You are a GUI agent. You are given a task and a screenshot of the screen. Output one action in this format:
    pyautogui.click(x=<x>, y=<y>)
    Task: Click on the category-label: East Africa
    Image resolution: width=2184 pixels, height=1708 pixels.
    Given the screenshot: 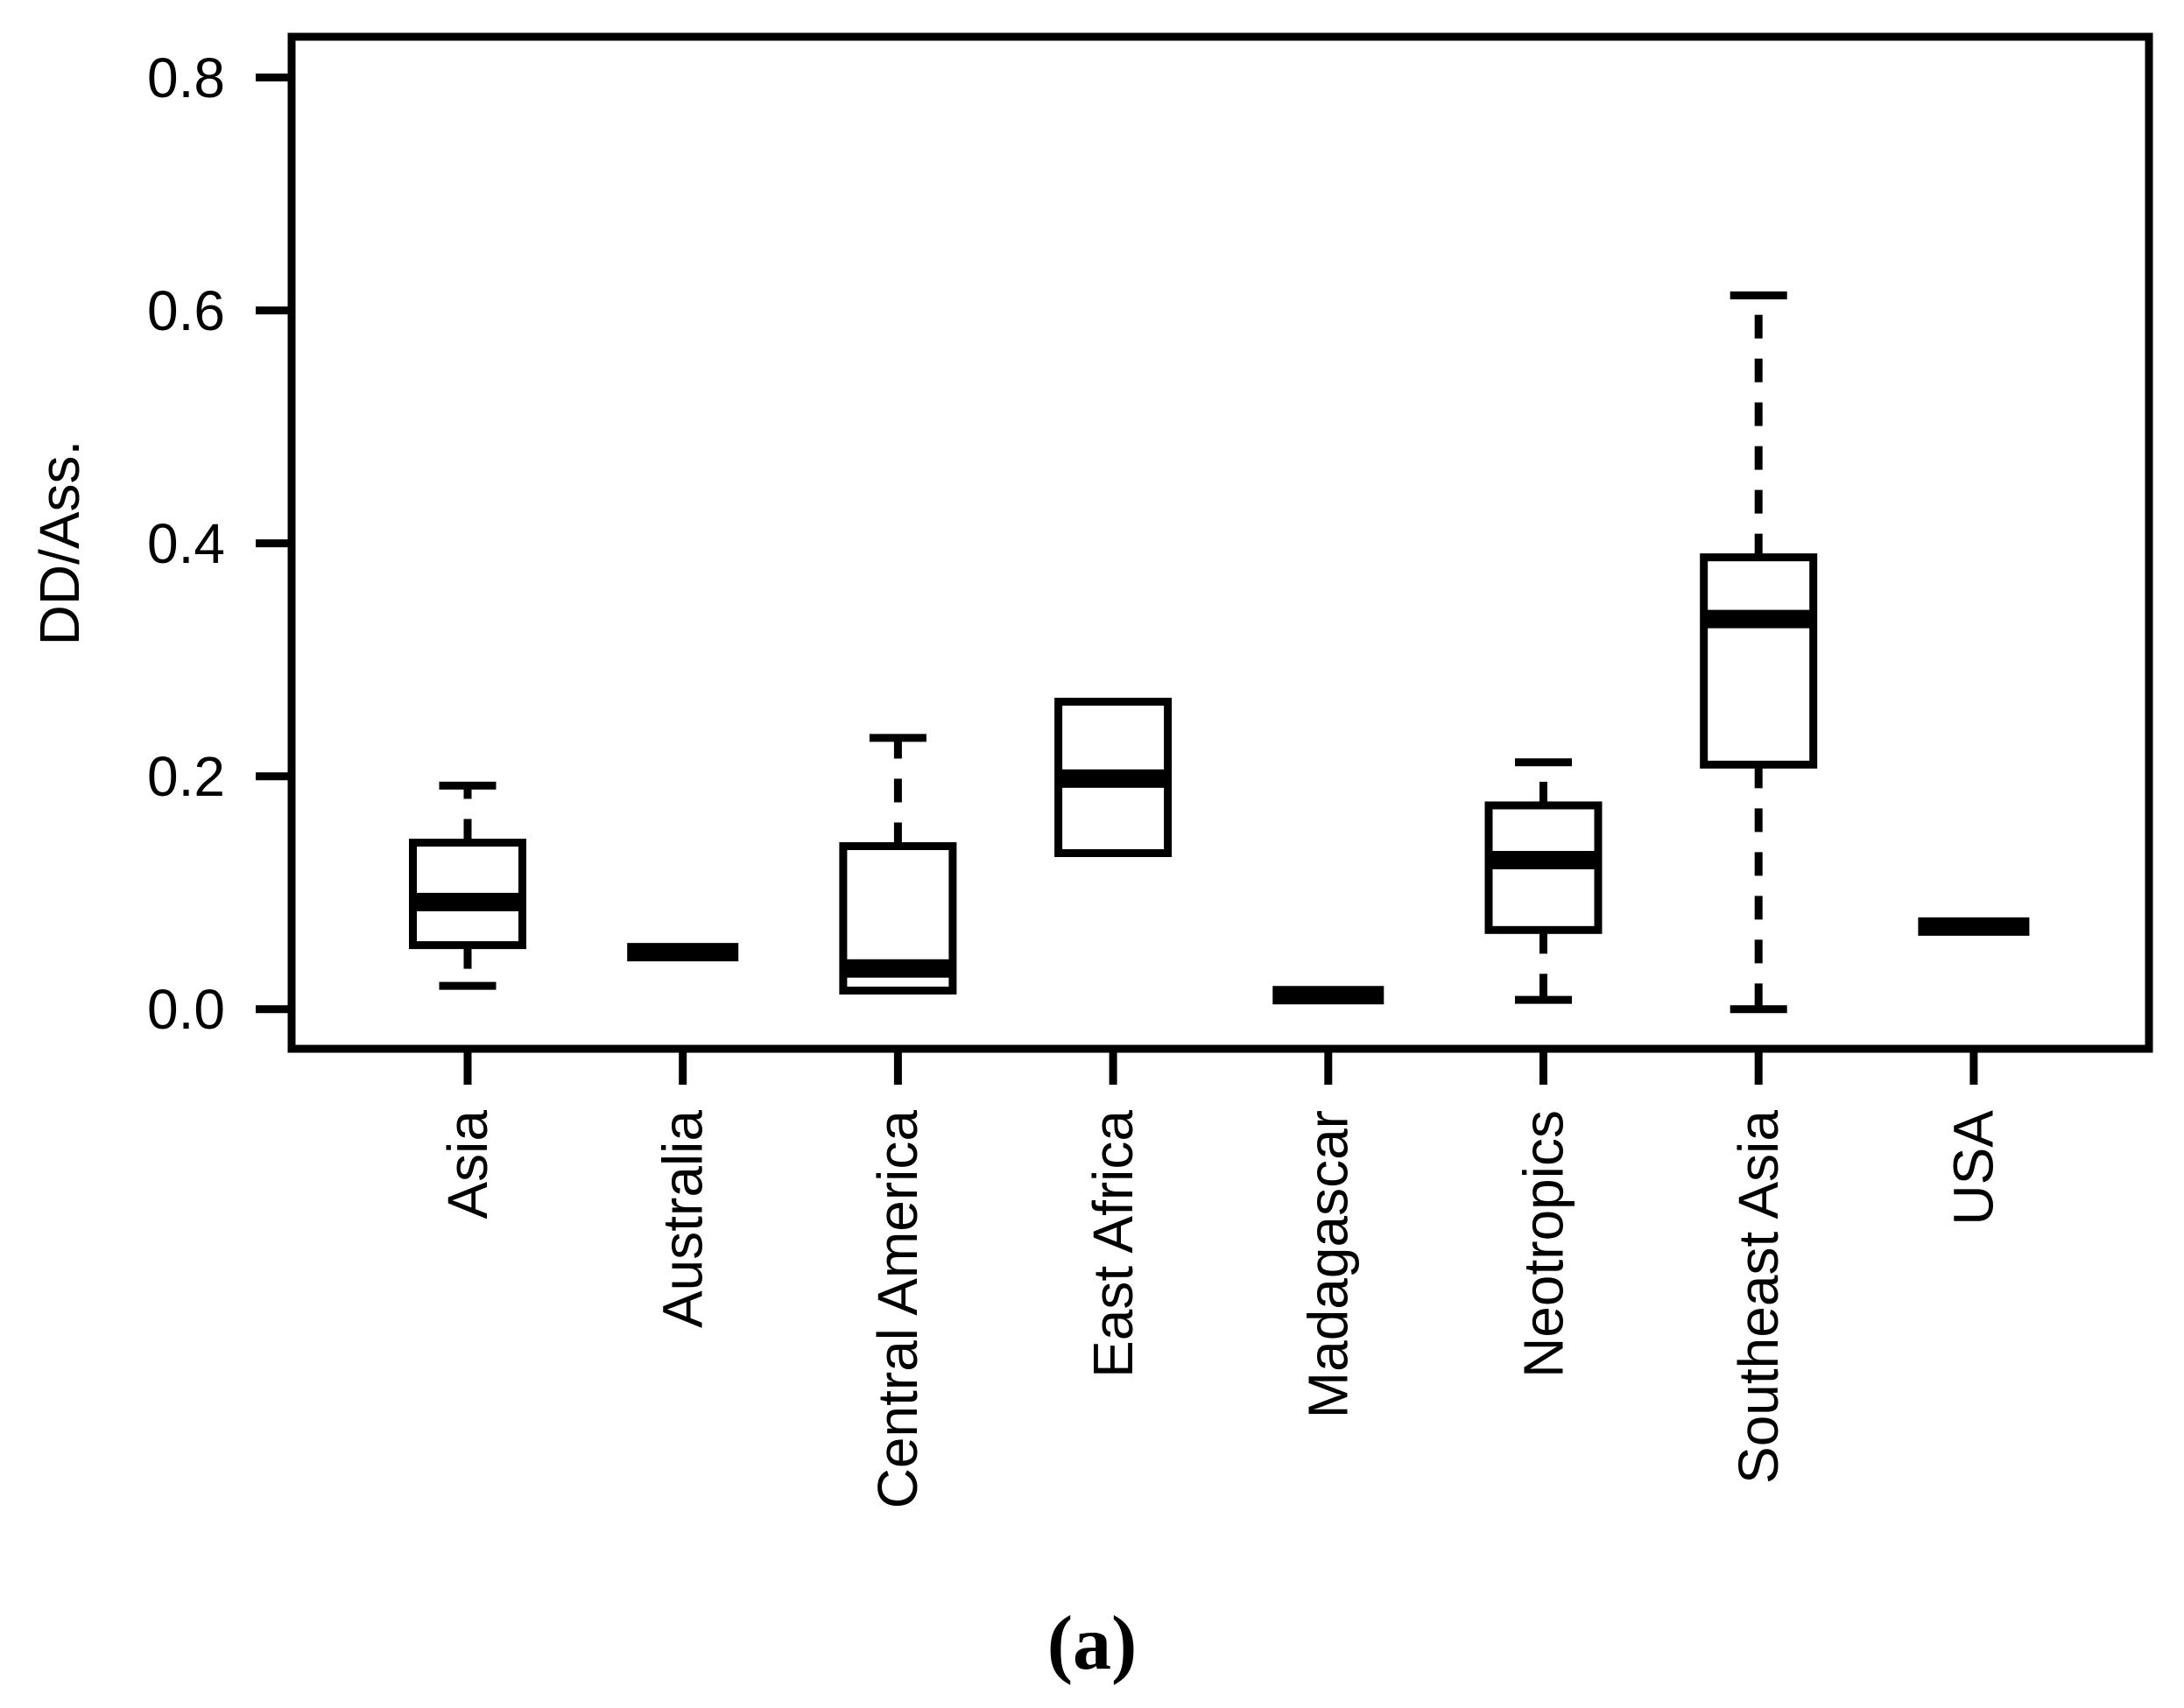 What is the action you would take?
    pyautogui.click(x=1113, y=1244)
    